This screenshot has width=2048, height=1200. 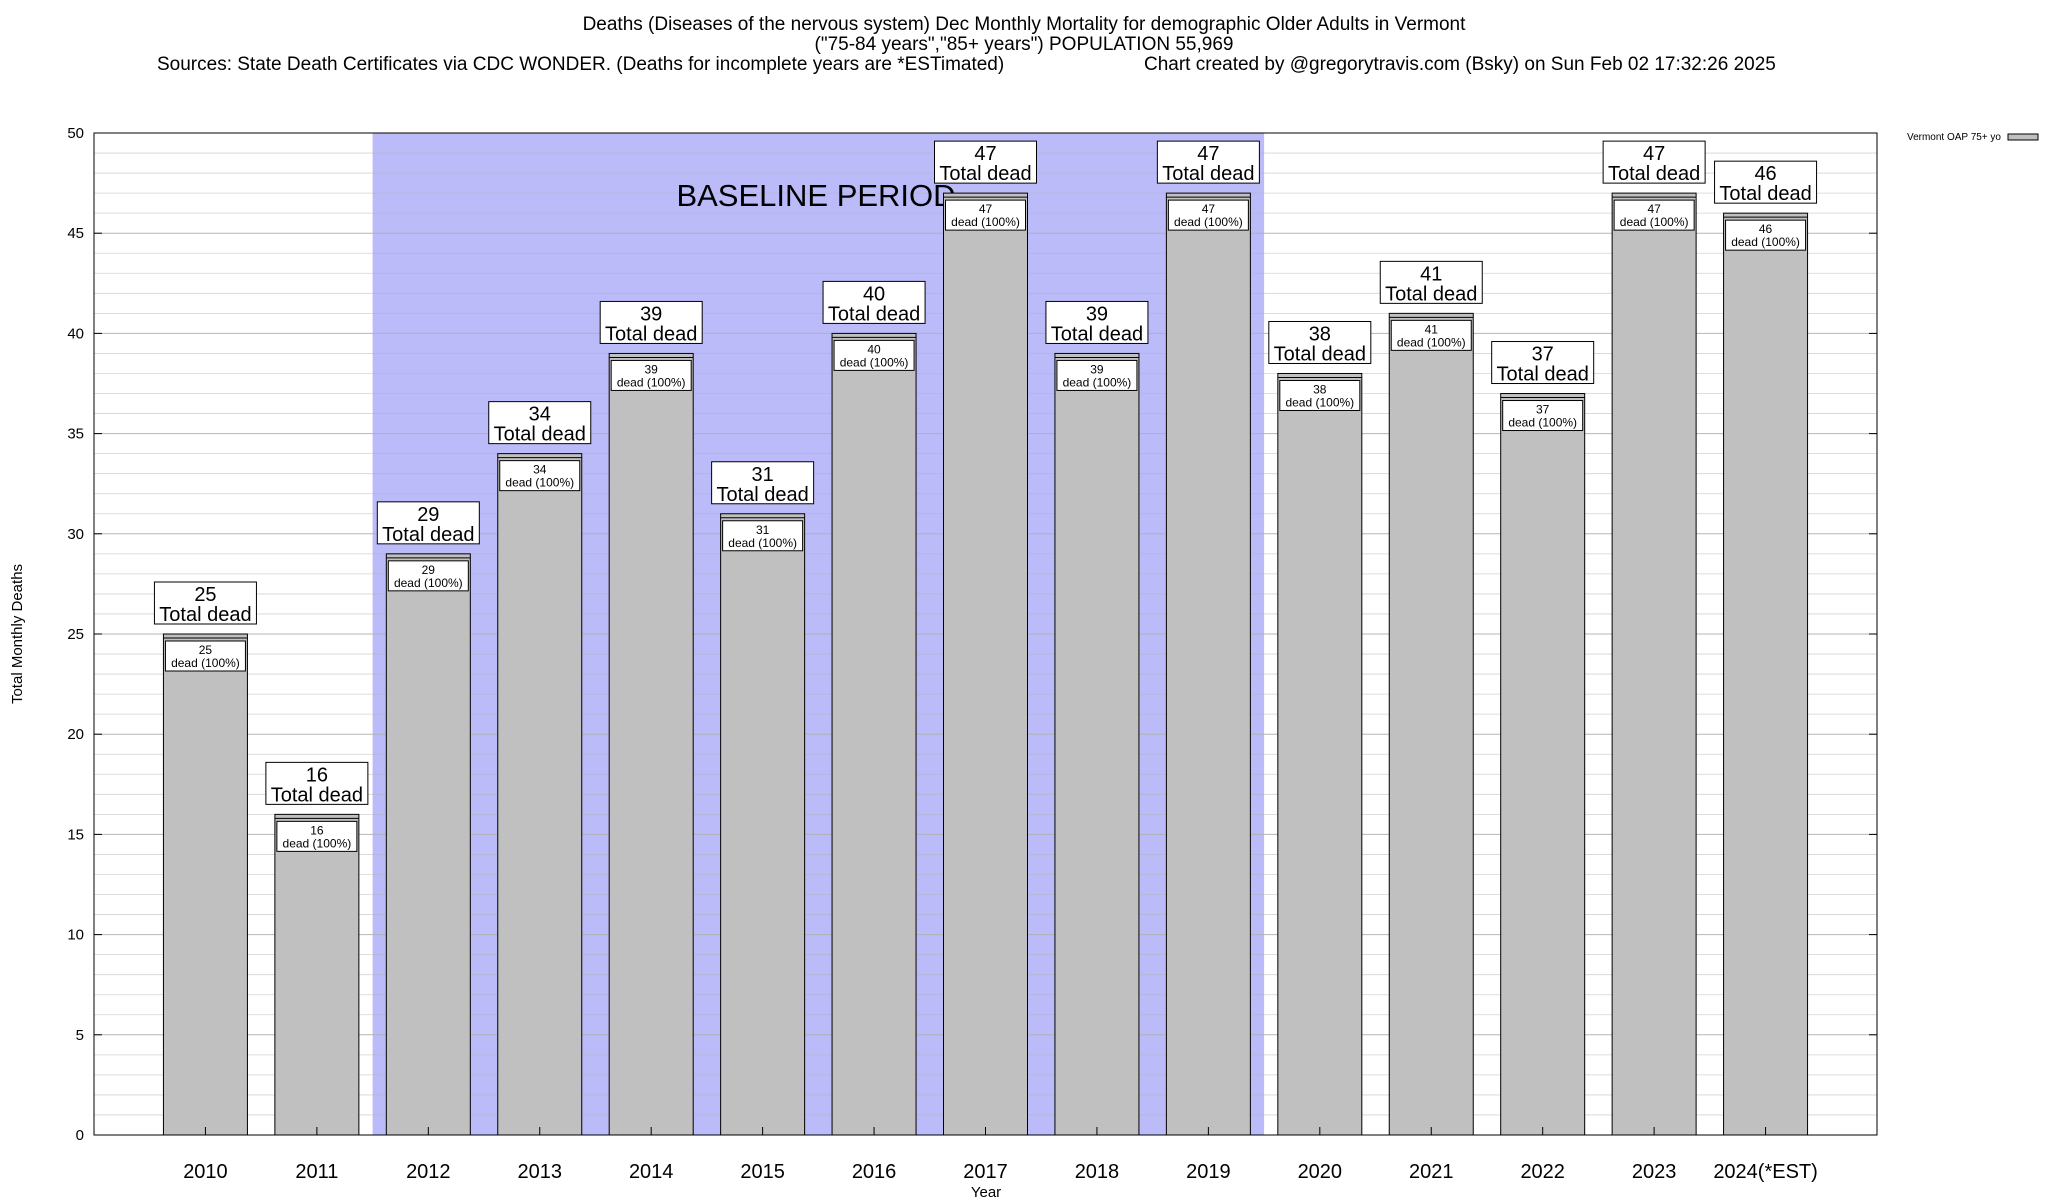 What do you see at coordinates (540, 415) in the screenshot?
I see `bar-total-value: 34` at bounding box center [540, 415].